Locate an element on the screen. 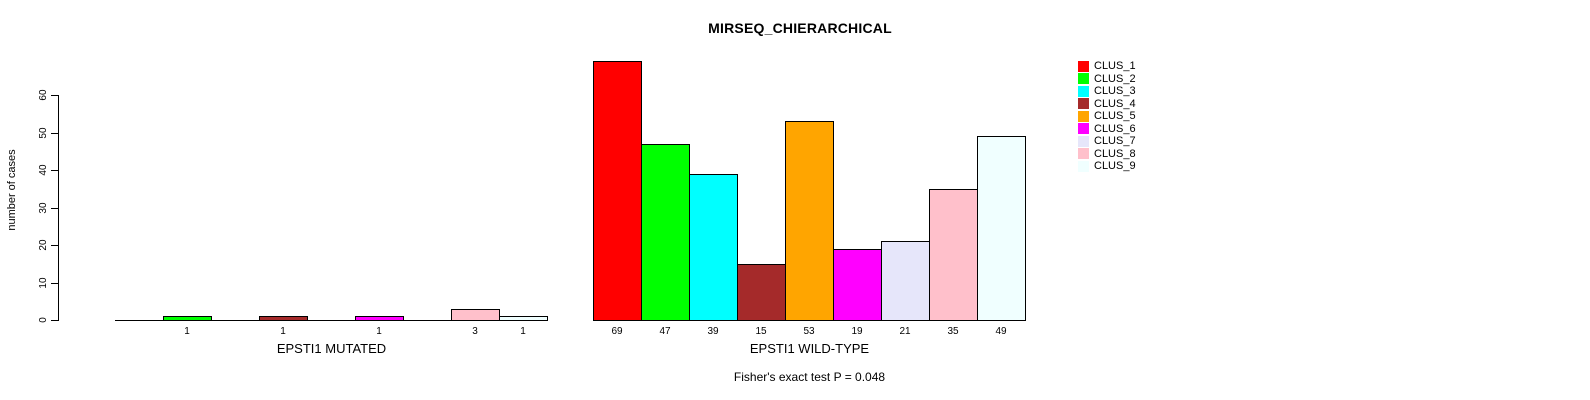 The height and width of the screenshot is (400, 1590). x-axis-group-label-wildtype: EPSTI1 WILD-TYPE is located at coordinates (809, 348).